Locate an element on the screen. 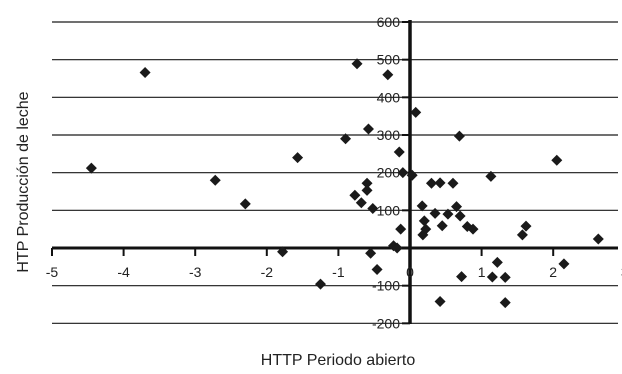 The image size is (622, 374). x-tick-label: 1 is located at coordinates (482, 272).